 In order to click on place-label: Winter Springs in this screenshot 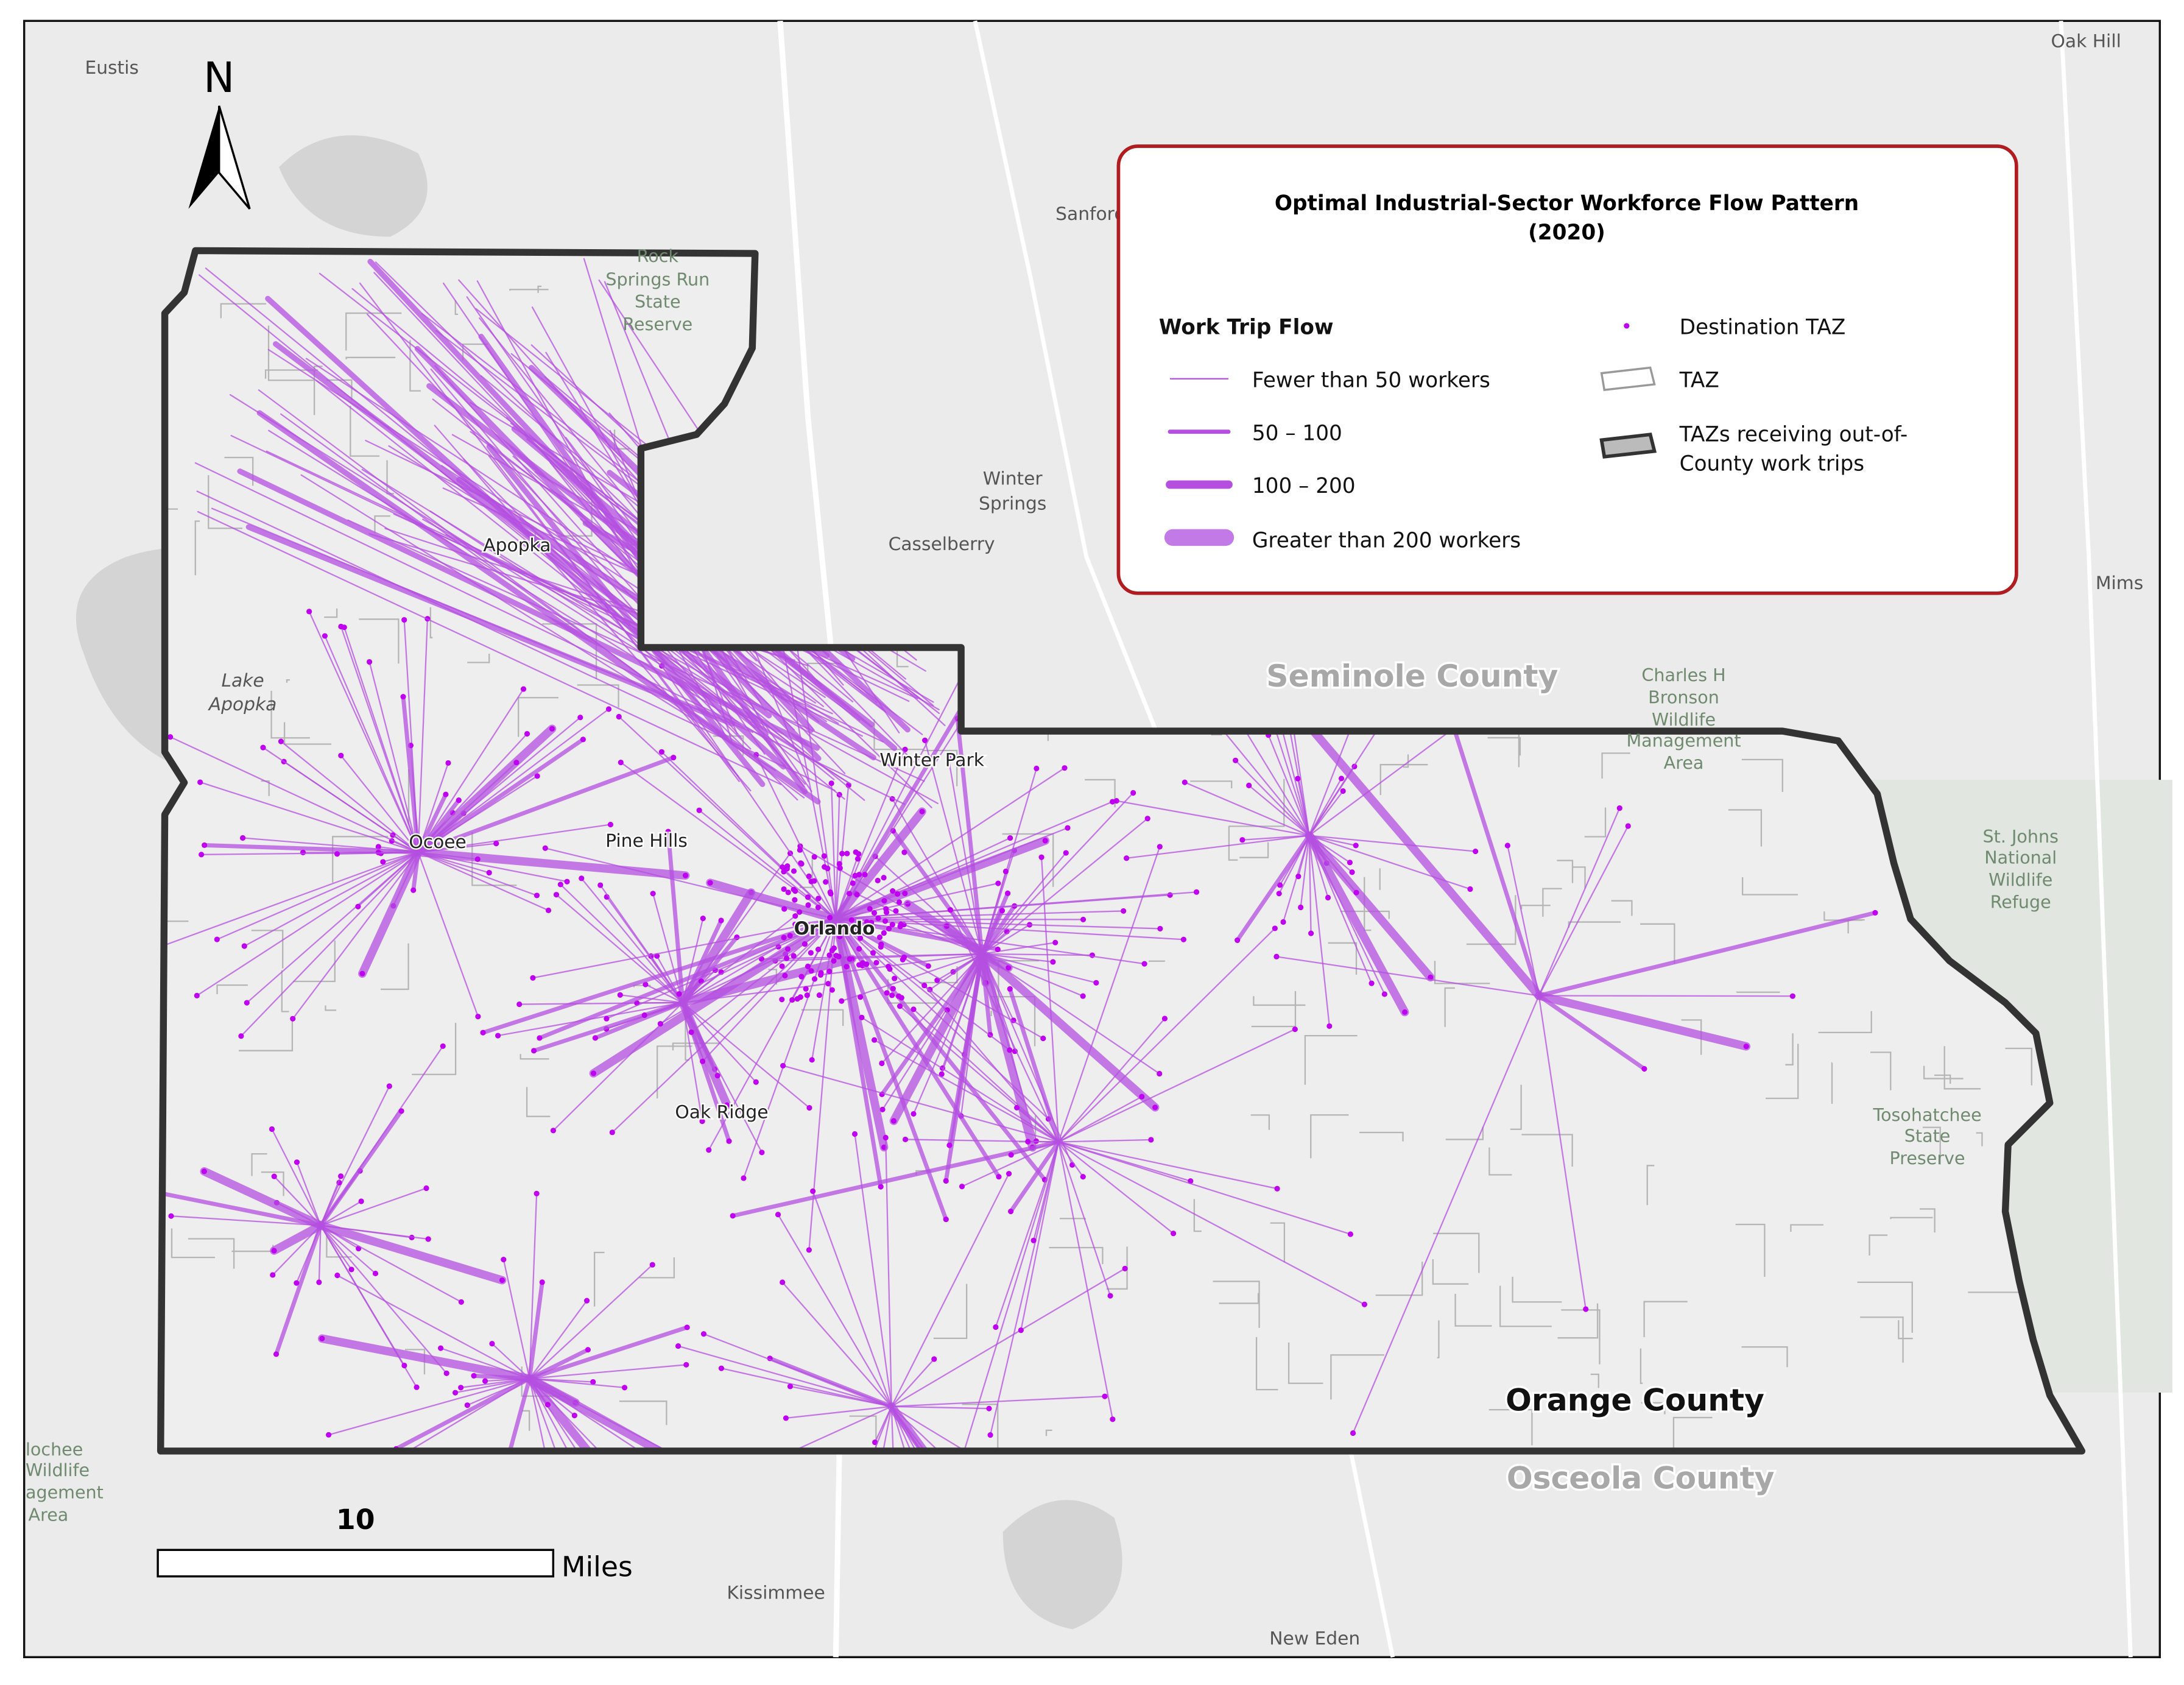, I will do `click(1013, 491)`.